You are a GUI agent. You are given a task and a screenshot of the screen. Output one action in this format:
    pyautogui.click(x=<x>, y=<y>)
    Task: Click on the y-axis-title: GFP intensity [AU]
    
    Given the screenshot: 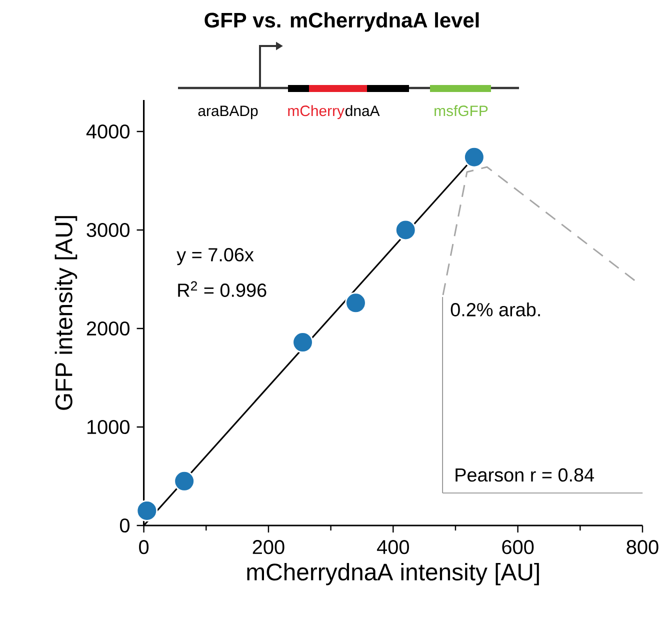 What is the action you would take?
    pyautogui.click(x=66, y=313)
    